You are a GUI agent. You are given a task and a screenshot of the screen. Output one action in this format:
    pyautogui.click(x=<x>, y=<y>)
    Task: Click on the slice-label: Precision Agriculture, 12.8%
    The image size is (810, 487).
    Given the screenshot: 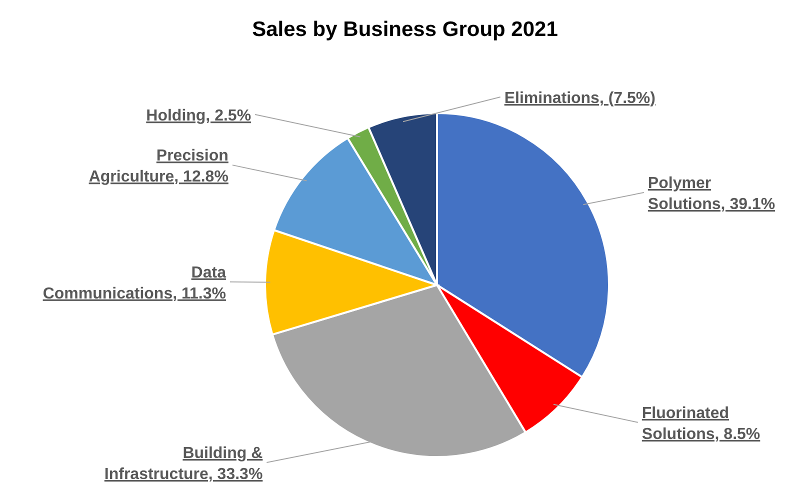 What is the action you would take?
    pyautogui.click(x=158, y=167)
    